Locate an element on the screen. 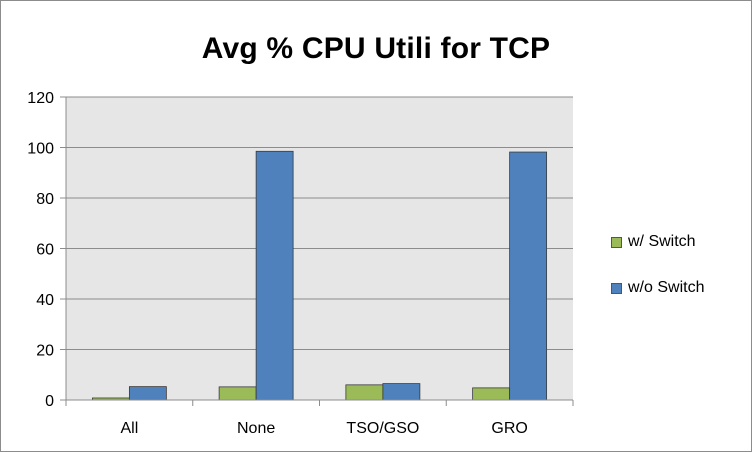  y-tick-label: 100 is located at coordinates (40, 149).